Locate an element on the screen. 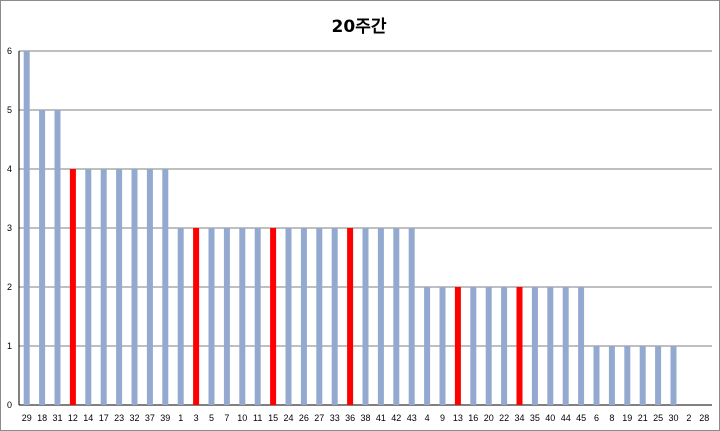  x-tick-label: 45 is located at coordinates (581, 418).